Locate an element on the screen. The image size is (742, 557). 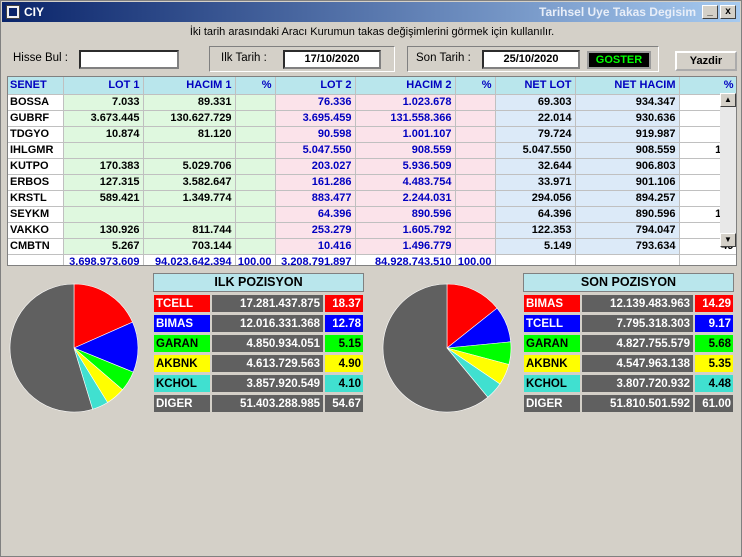
position-value: 4.547.963.138 is located at coordinates (637, 363).